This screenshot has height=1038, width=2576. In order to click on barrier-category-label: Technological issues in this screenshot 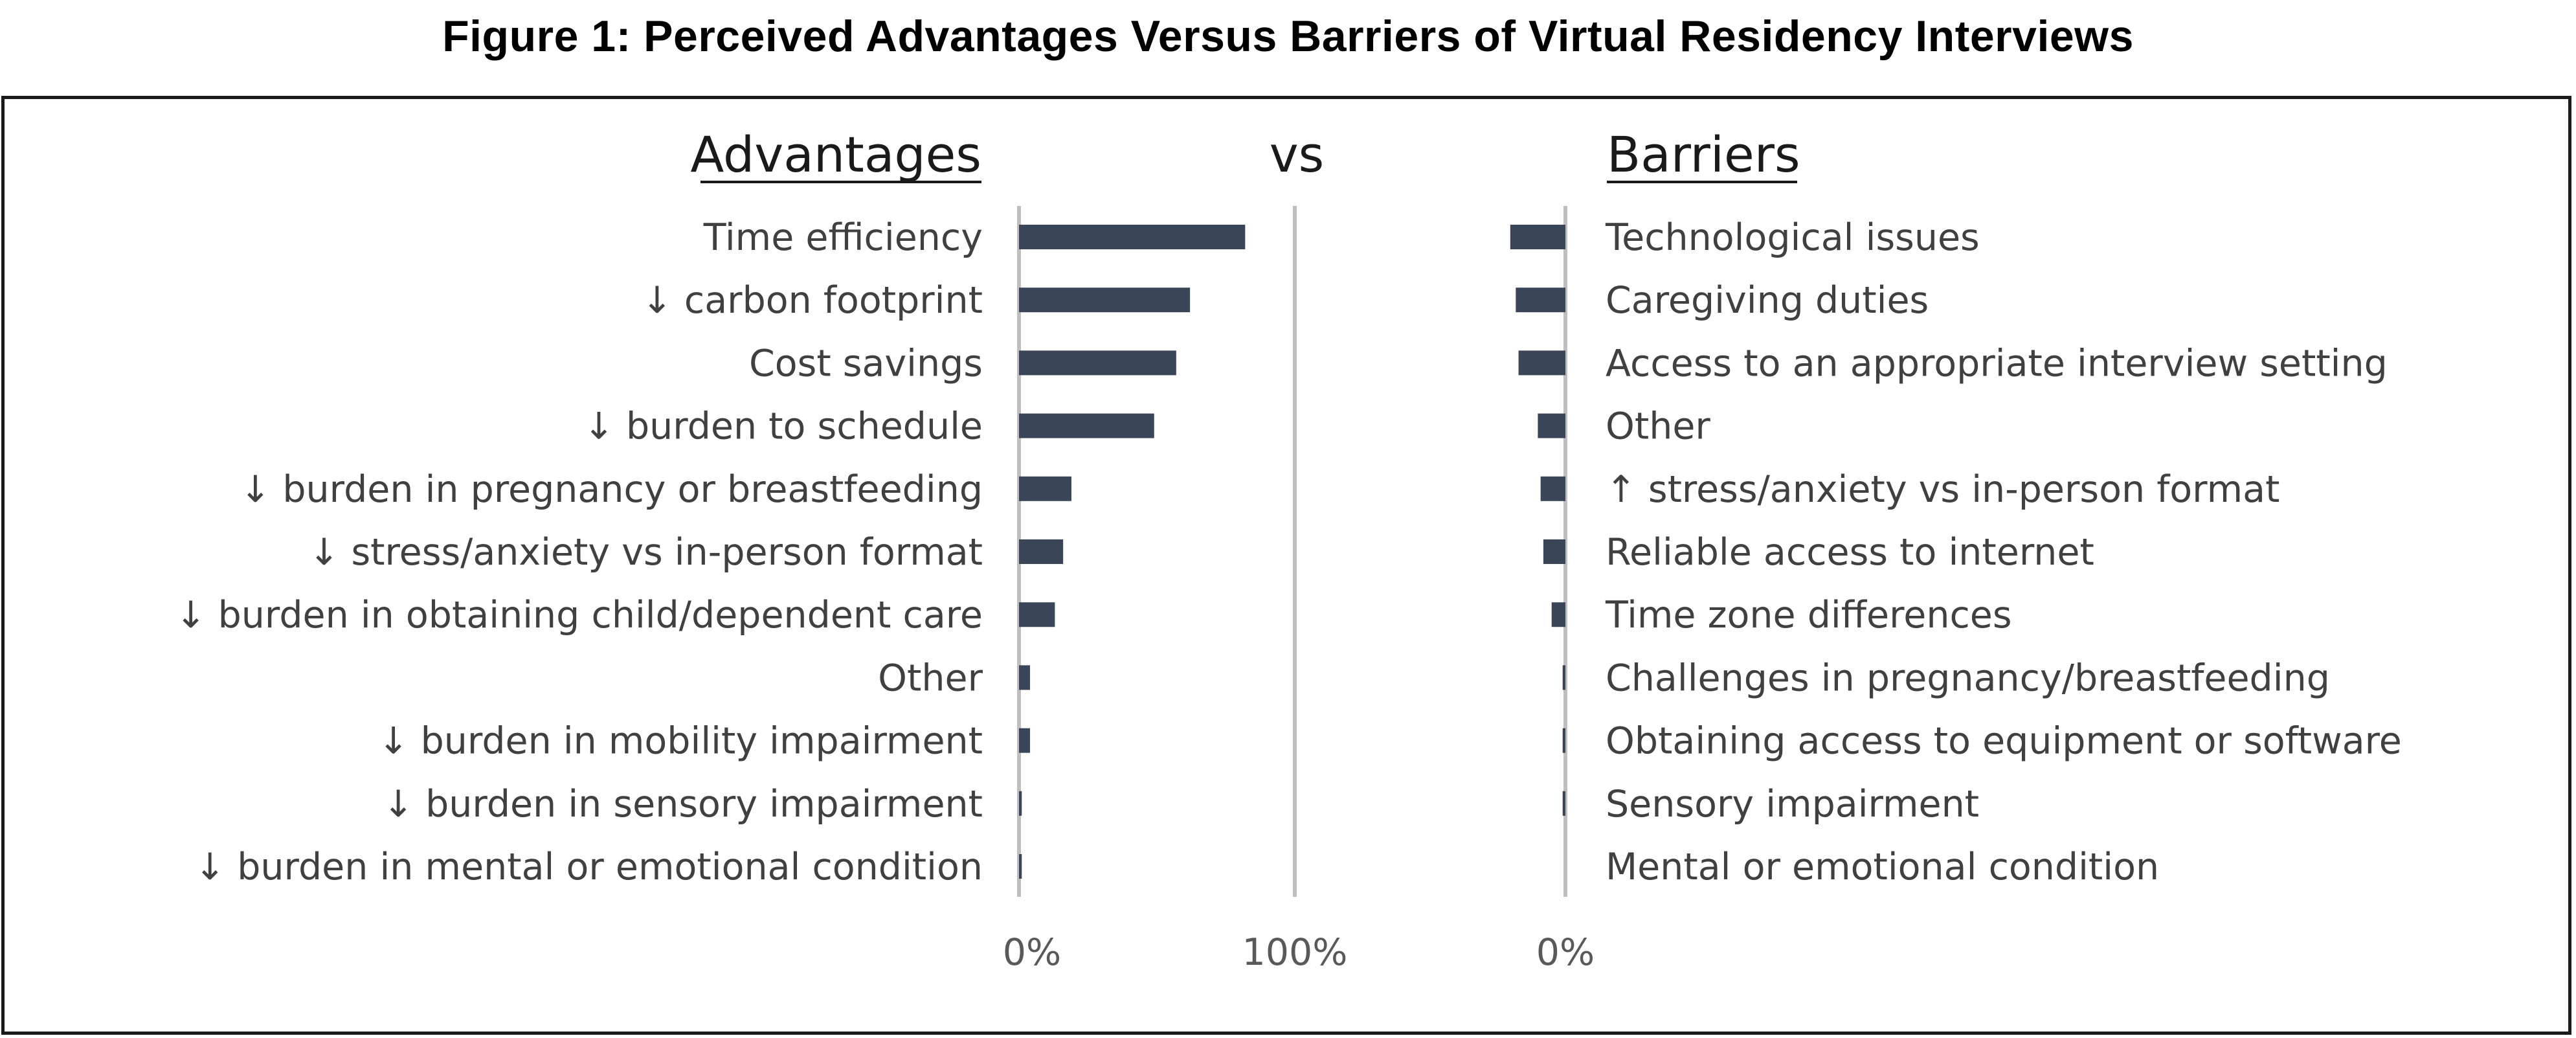, I will do `click(1792, 237)`.